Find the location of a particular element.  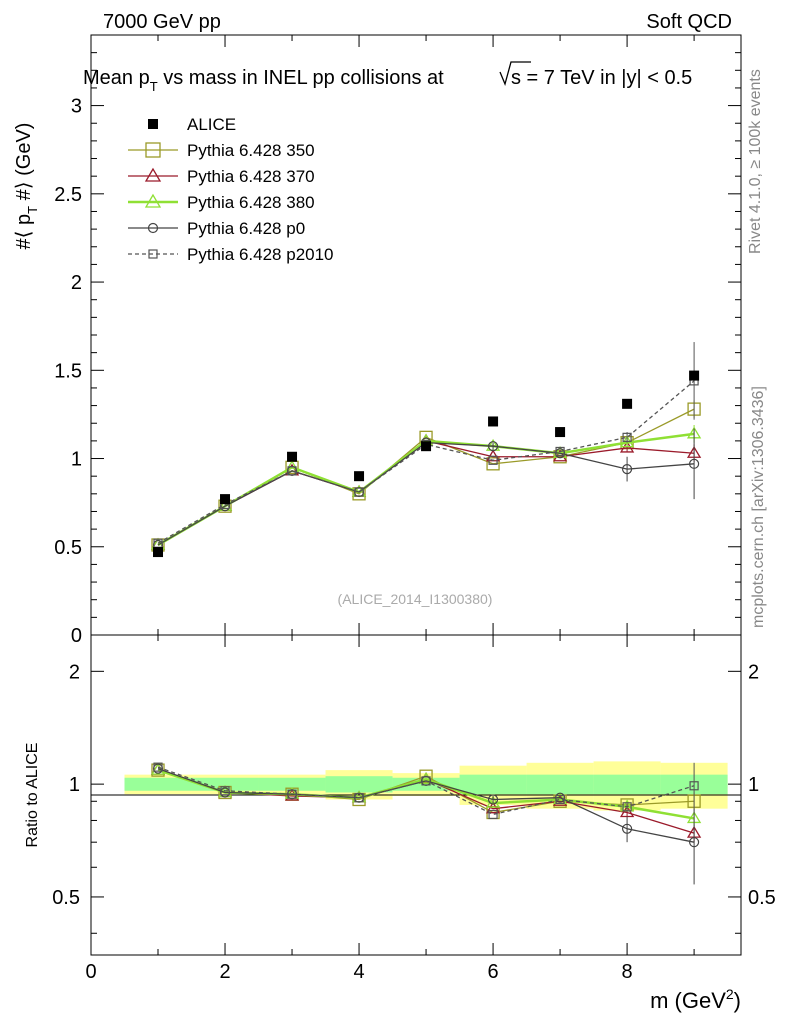

ratio-line-pythia-6-428-p2010 is located at coordinates (426, 791).